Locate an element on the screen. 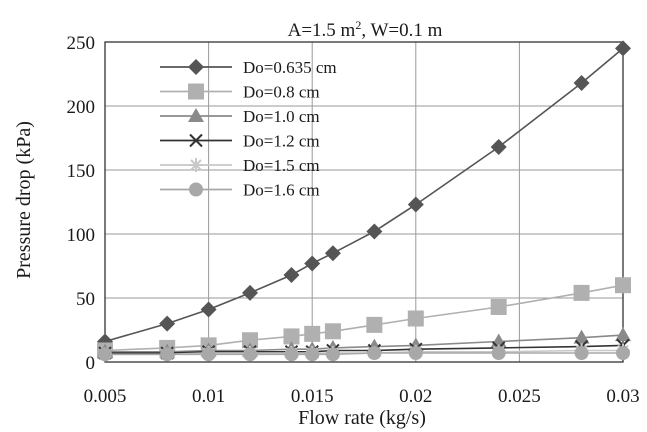  y-tick-label: 250 is located at coordinates (81, 43).